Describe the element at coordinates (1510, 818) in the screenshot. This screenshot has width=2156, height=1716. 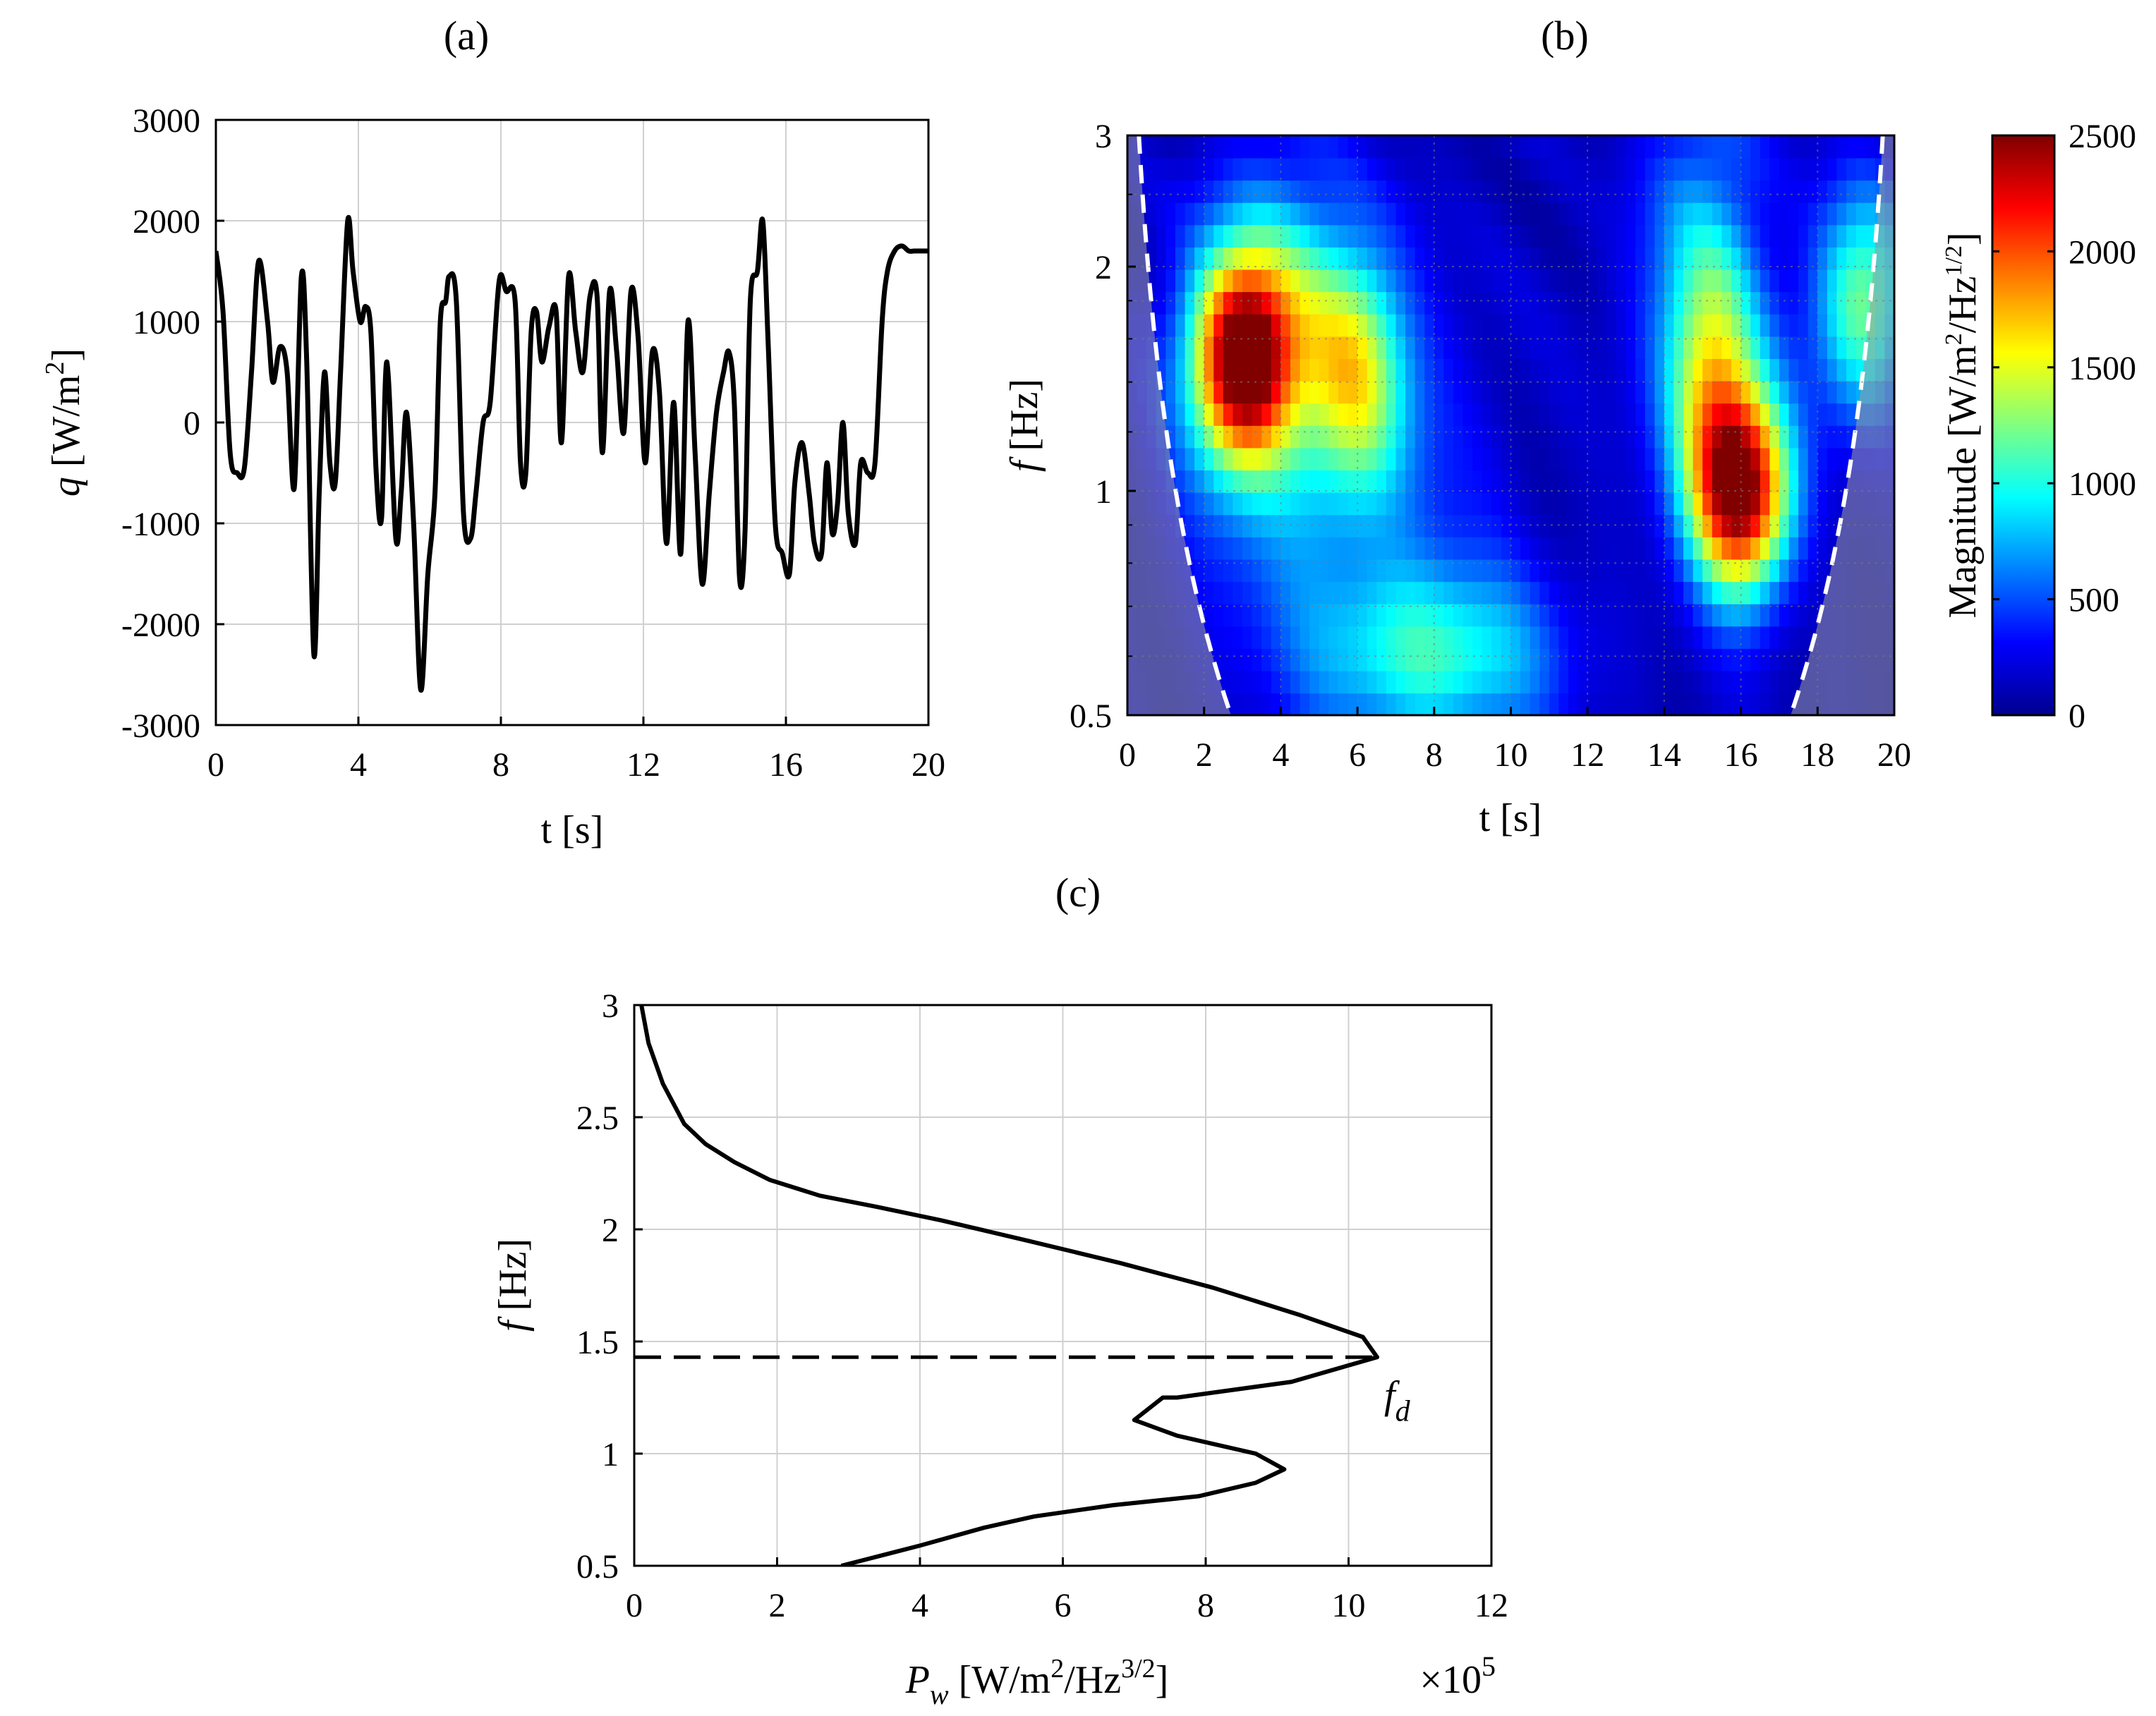
I see `xlabel-b: t [s]` at that location.